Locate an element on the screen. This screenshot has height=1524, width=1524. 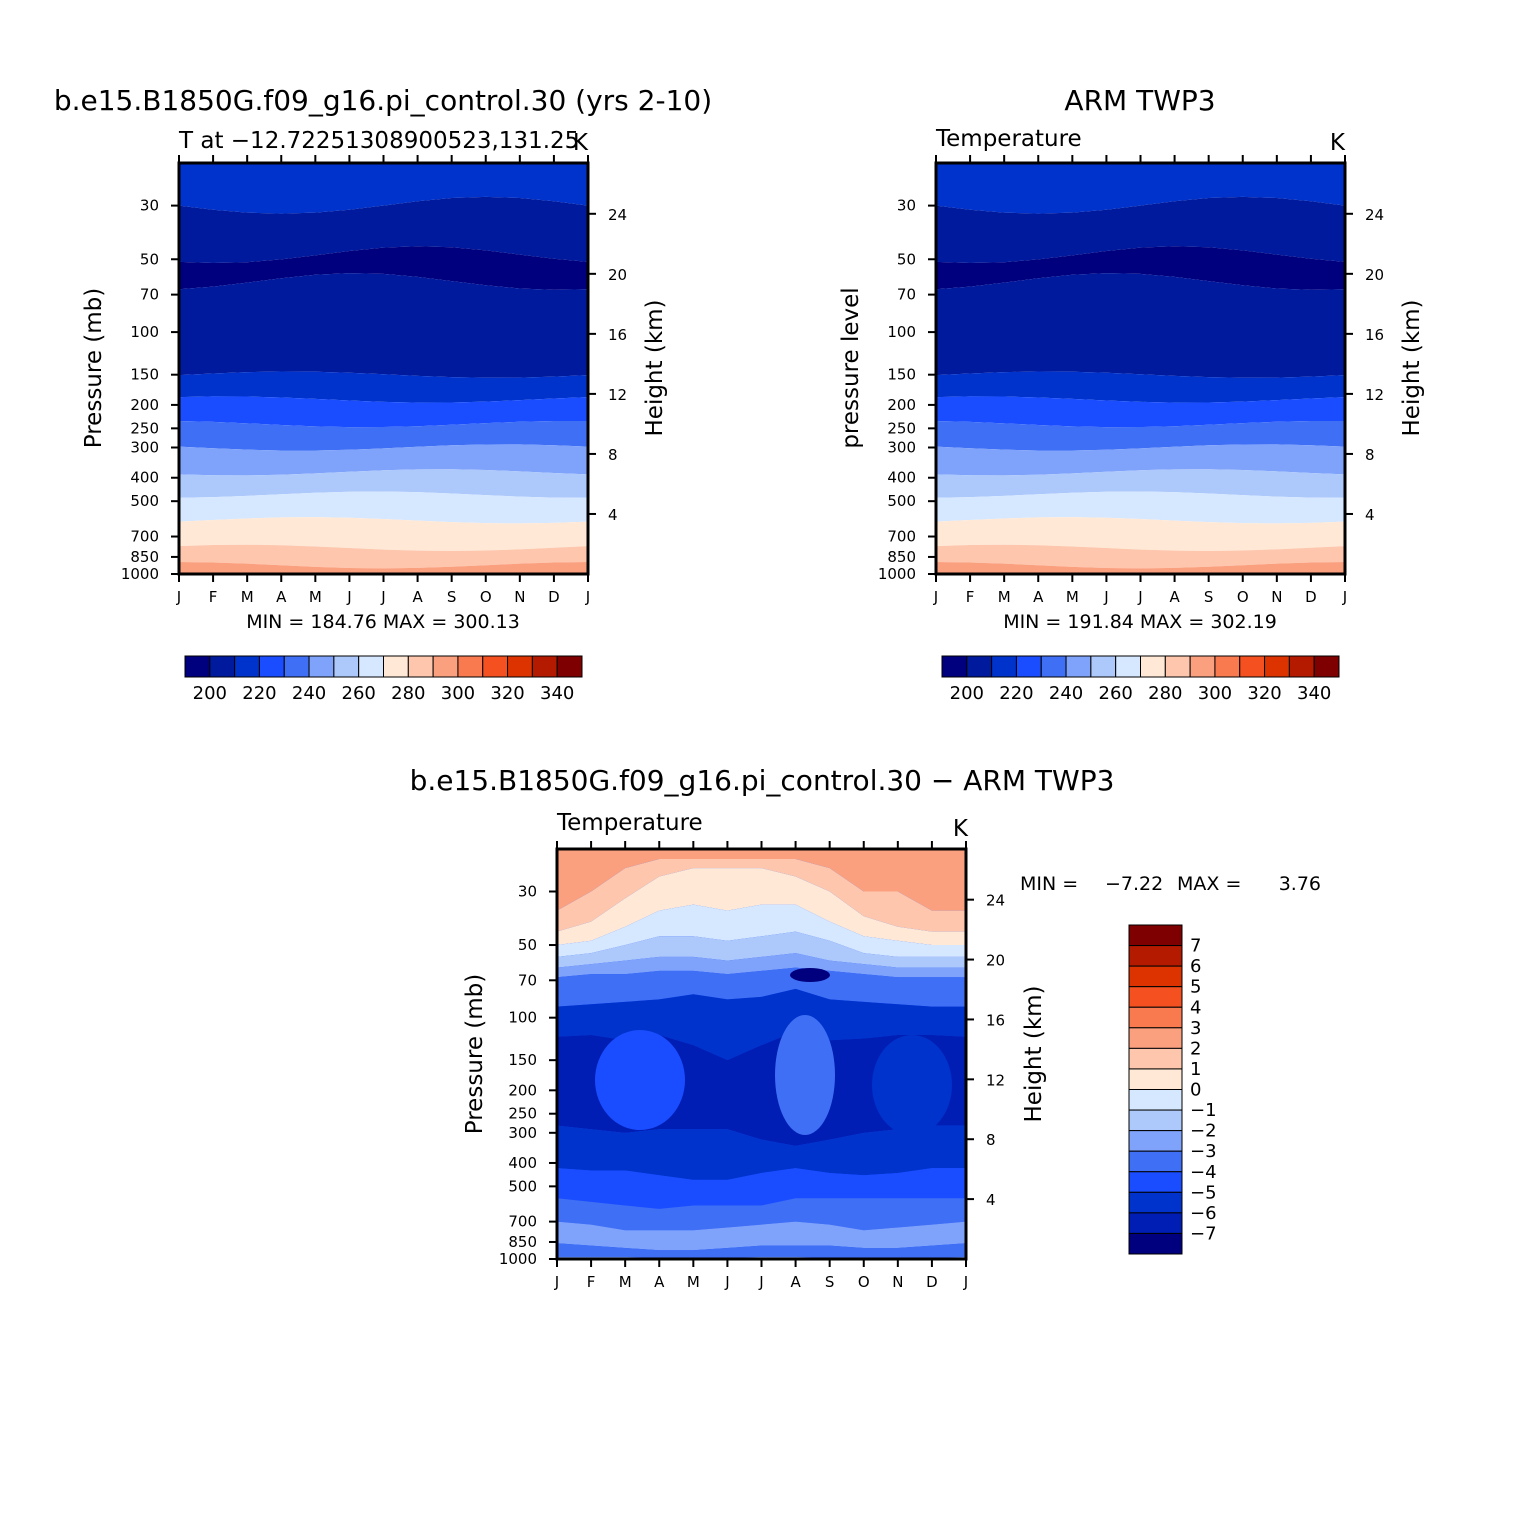
panel1-contour-fill is located at coordinates (383, 368).